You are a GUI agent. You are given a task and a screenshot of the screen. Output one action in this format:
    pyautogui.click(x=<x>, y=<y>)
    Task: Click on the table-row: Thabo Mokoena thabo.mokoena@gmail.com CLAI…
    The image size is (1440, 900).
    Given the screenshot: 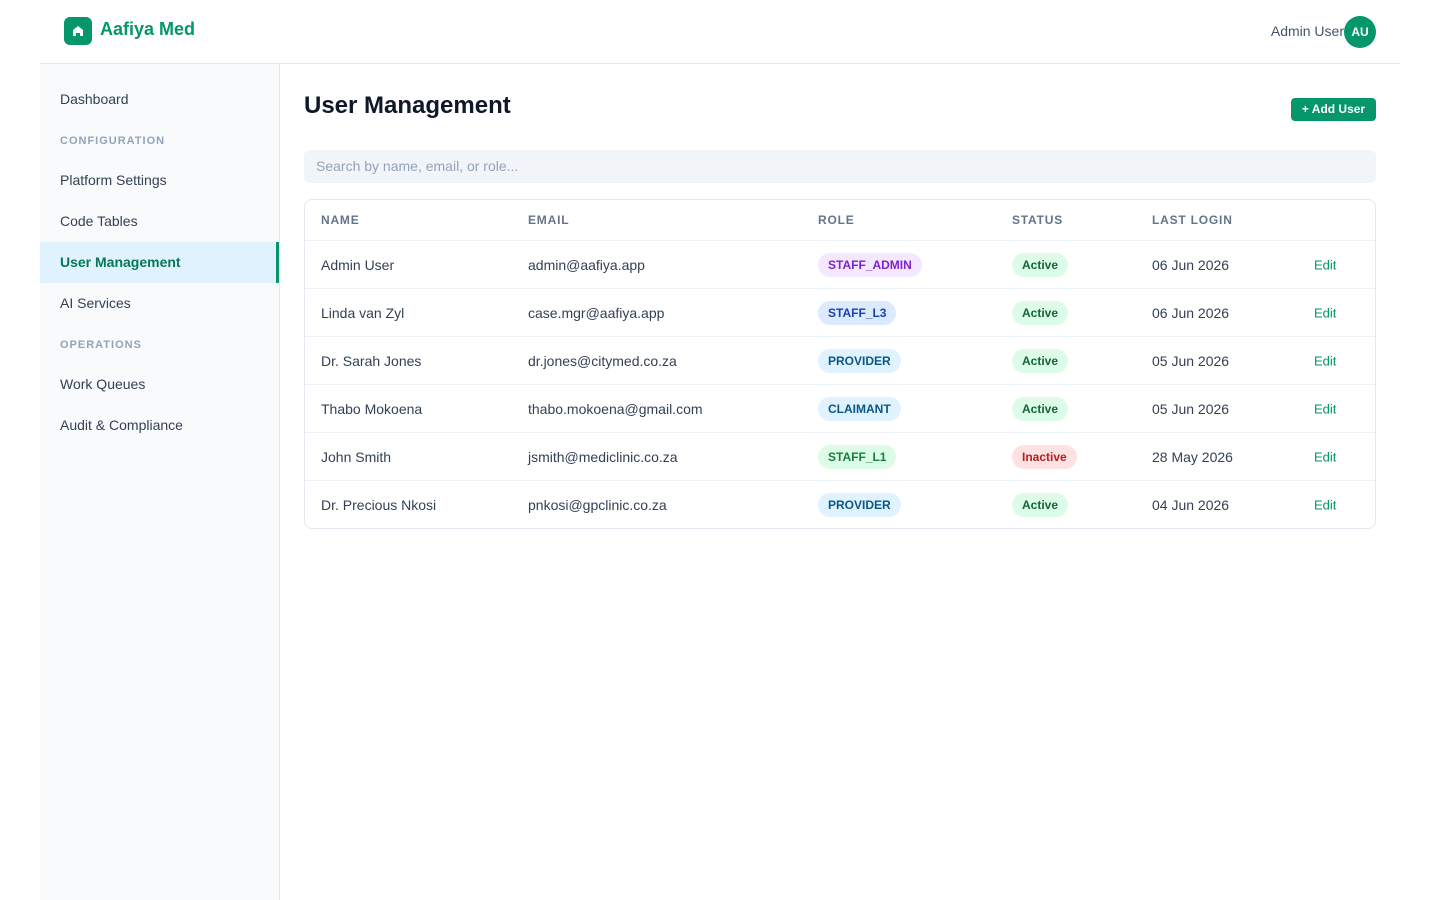 What is the action you would take?
    pyautogui.click(x=840, y=408)
    